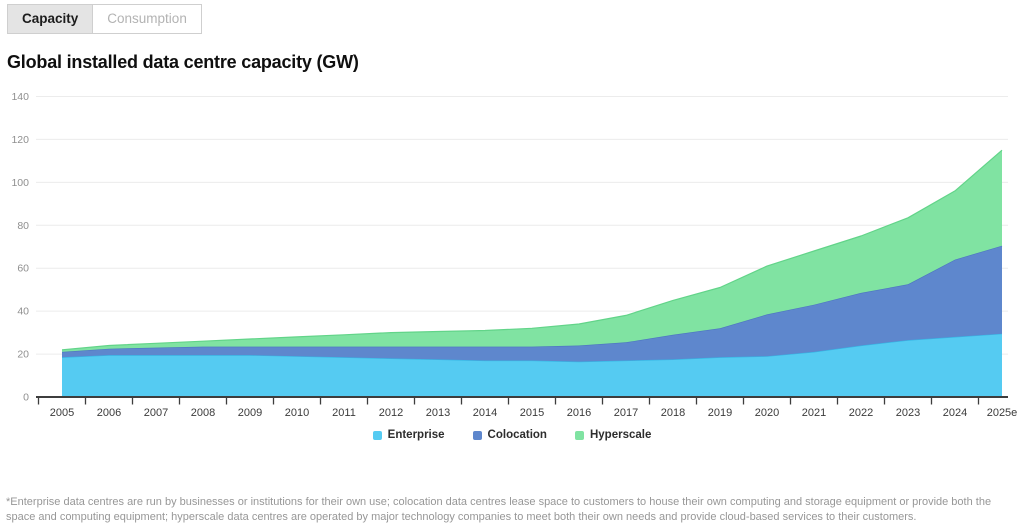 The image size is (1024, 526). Describe the element at coordinates (147, 19) in the screenshot. I see `tab-consumption: Consumption` at that location.